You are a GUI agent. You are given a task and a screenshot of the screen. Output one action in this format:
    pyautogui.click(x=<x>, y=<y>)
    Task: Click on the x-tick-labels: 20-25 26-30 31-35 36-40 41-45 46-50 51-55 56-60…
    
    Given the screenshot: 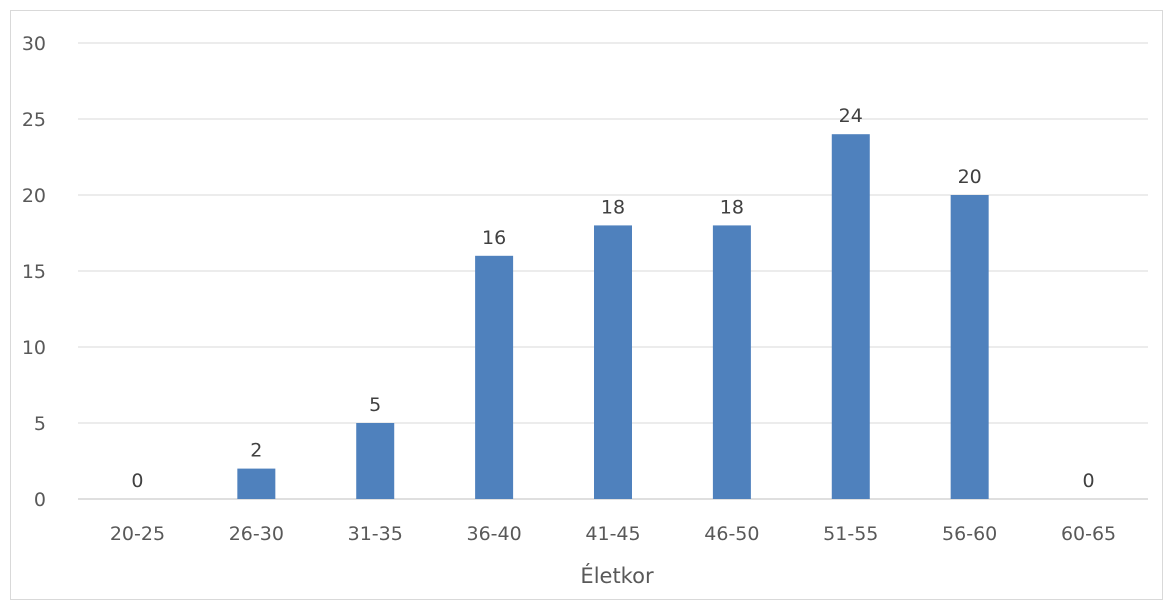 What is the action you would take?
    pyautogui.click(x=613, y=534)
    